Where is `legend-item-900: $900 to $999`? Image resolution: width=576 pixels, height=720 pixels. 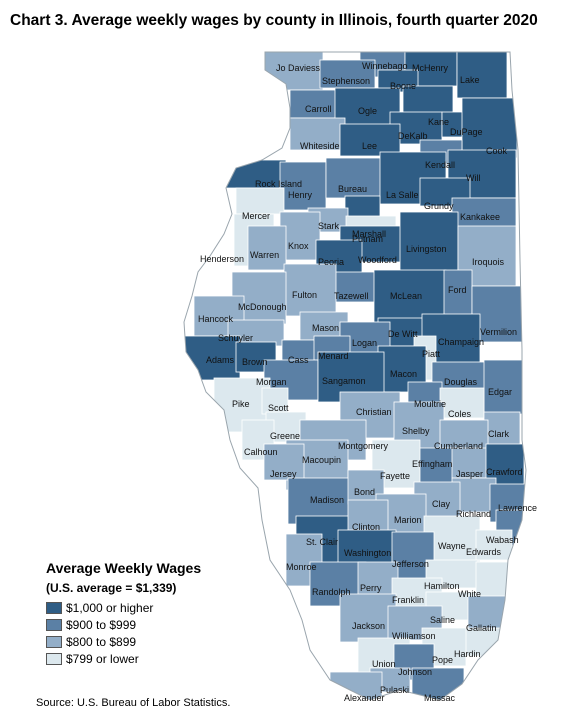
legend-item-900: $900 to $999 is located at coordinates (123, 624).